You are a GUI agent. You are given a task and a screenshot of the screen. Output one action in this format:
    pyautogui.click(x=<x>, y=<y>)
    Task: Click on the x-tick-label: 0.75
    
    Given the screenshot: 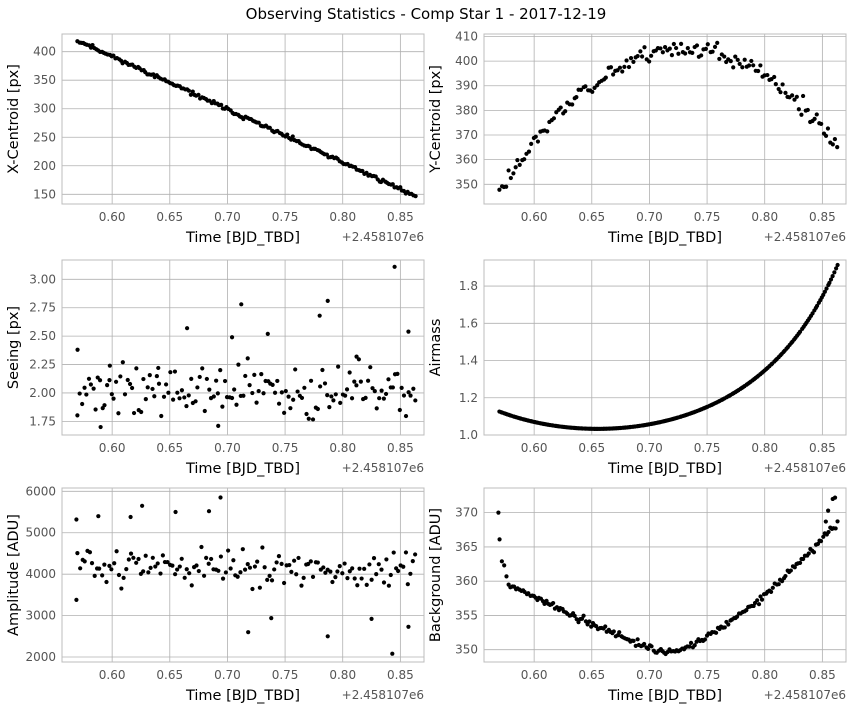 What is the action you would take?
    pyautogui.click(x=285, y=448)
    